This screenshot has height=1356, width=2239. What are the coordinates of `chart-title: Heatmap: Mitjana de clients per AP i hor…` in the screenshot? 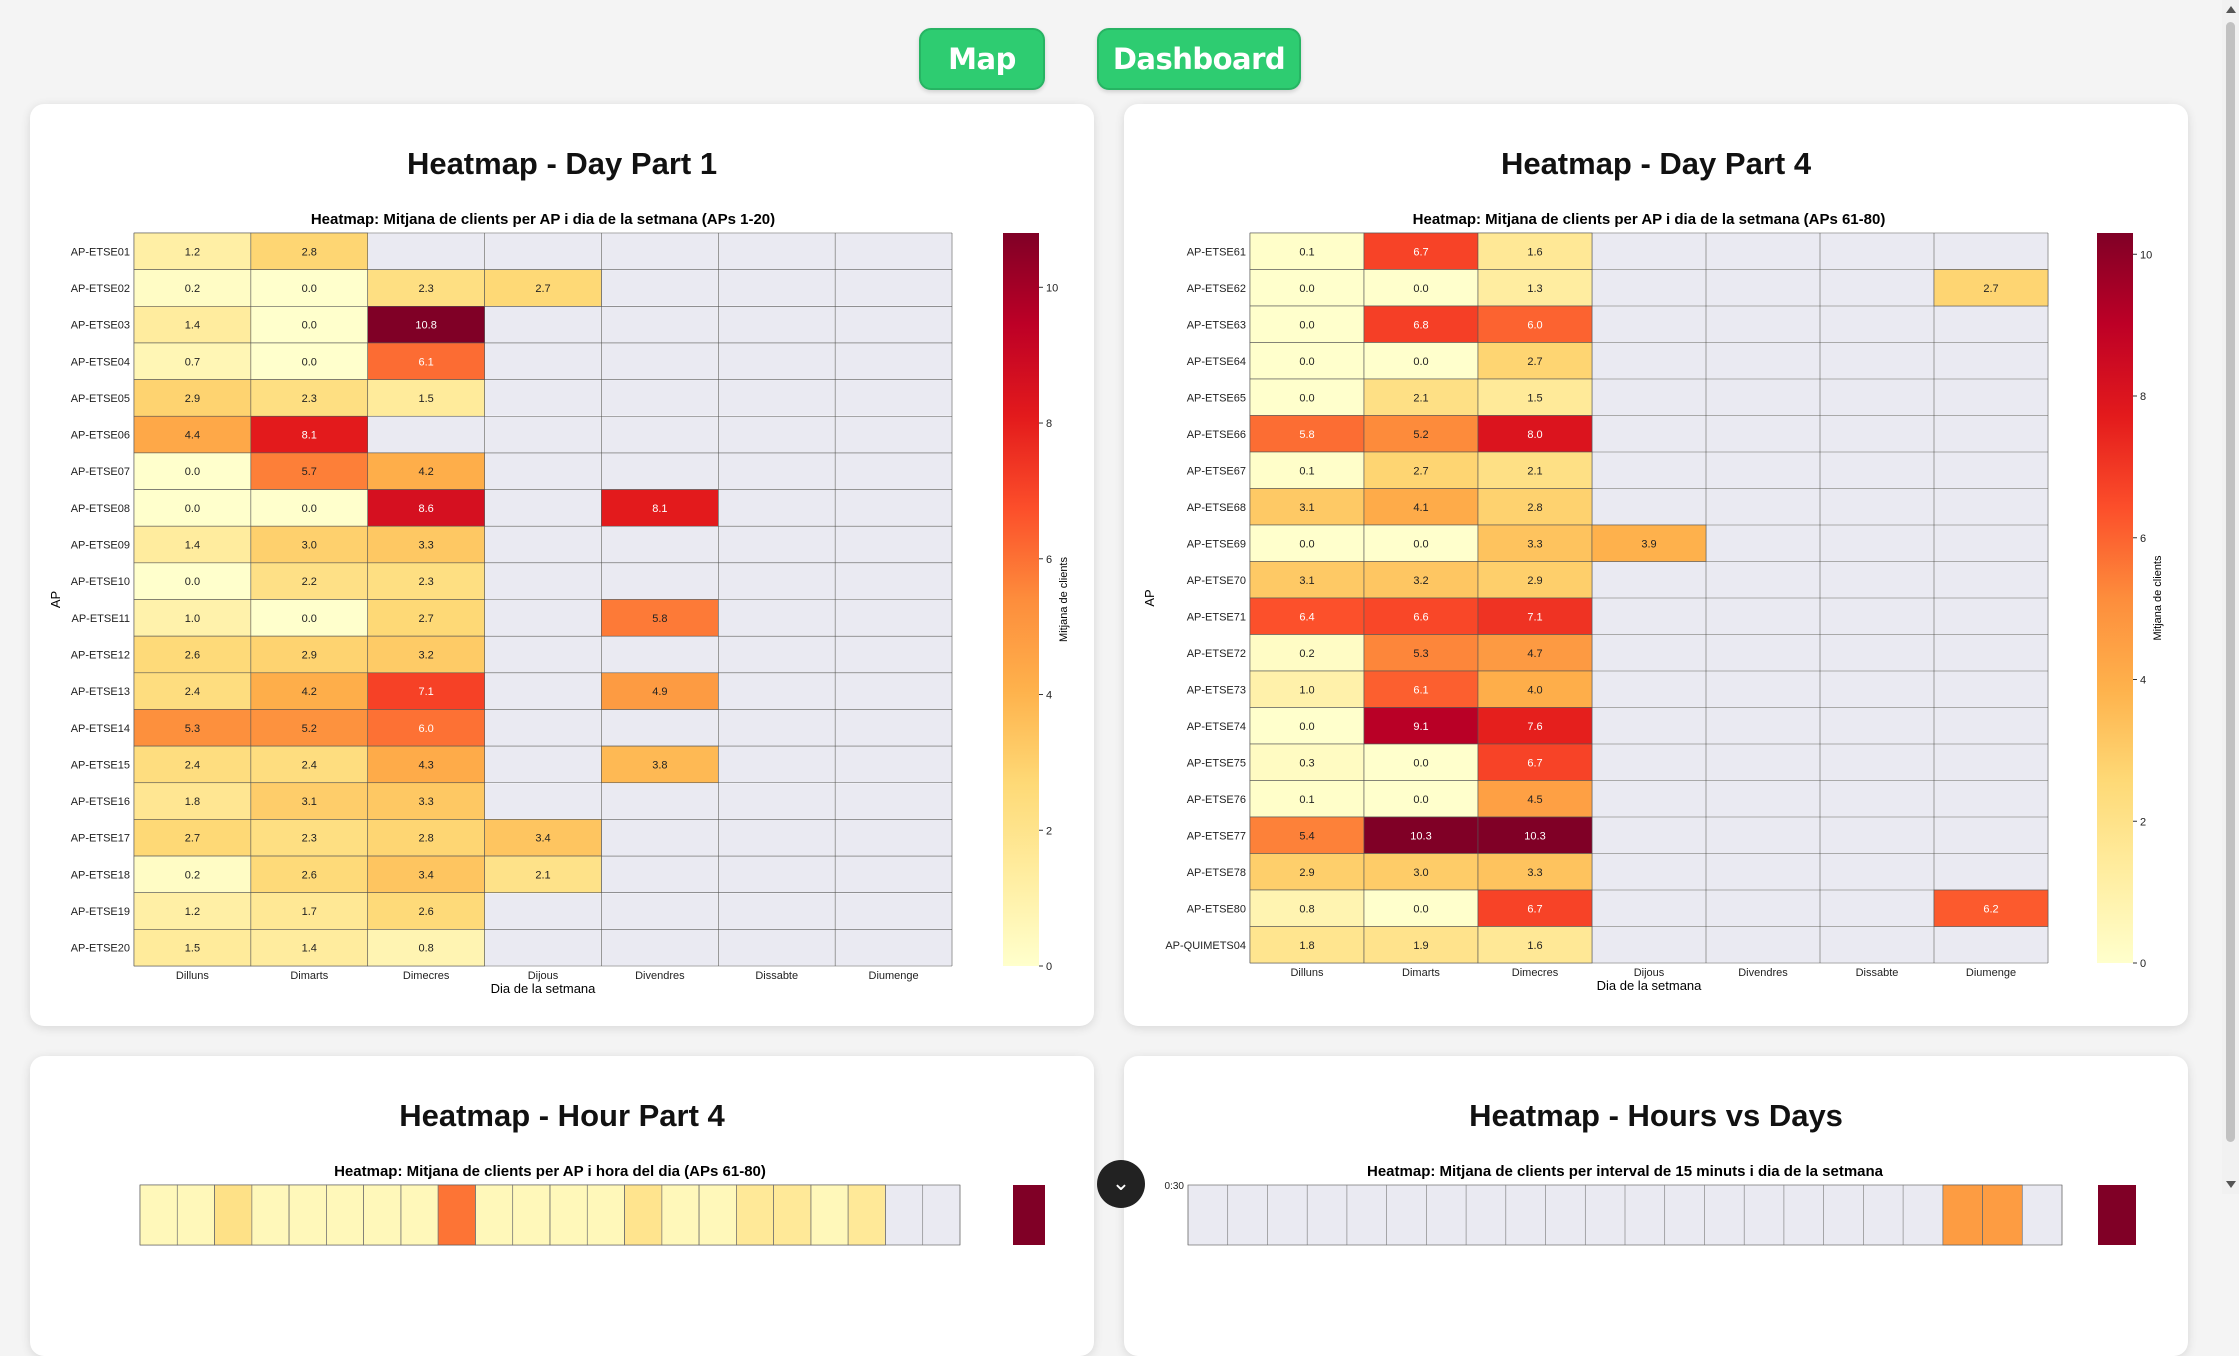 It's located at (550, 1171).